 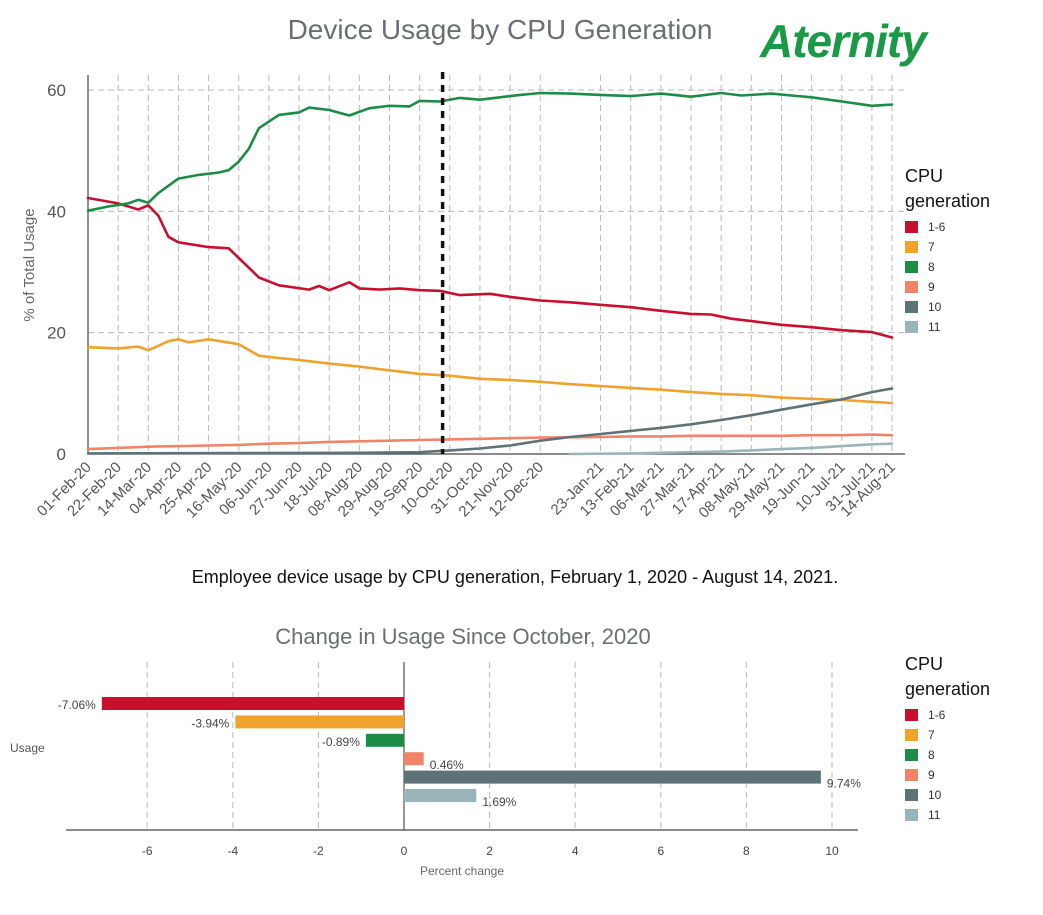 I want to click on bar-value-label: 9.74%, so click(x=844, y=784).